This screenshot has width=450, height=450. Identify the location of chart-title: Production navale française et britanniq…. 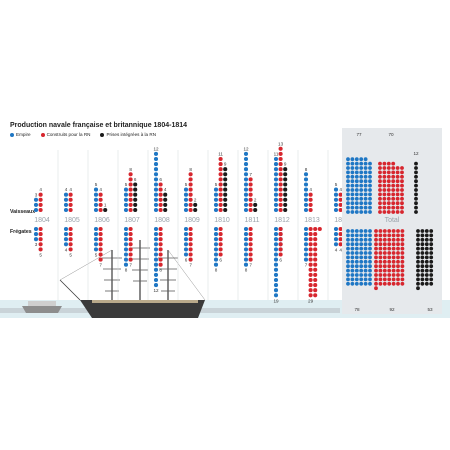
(99, 125).